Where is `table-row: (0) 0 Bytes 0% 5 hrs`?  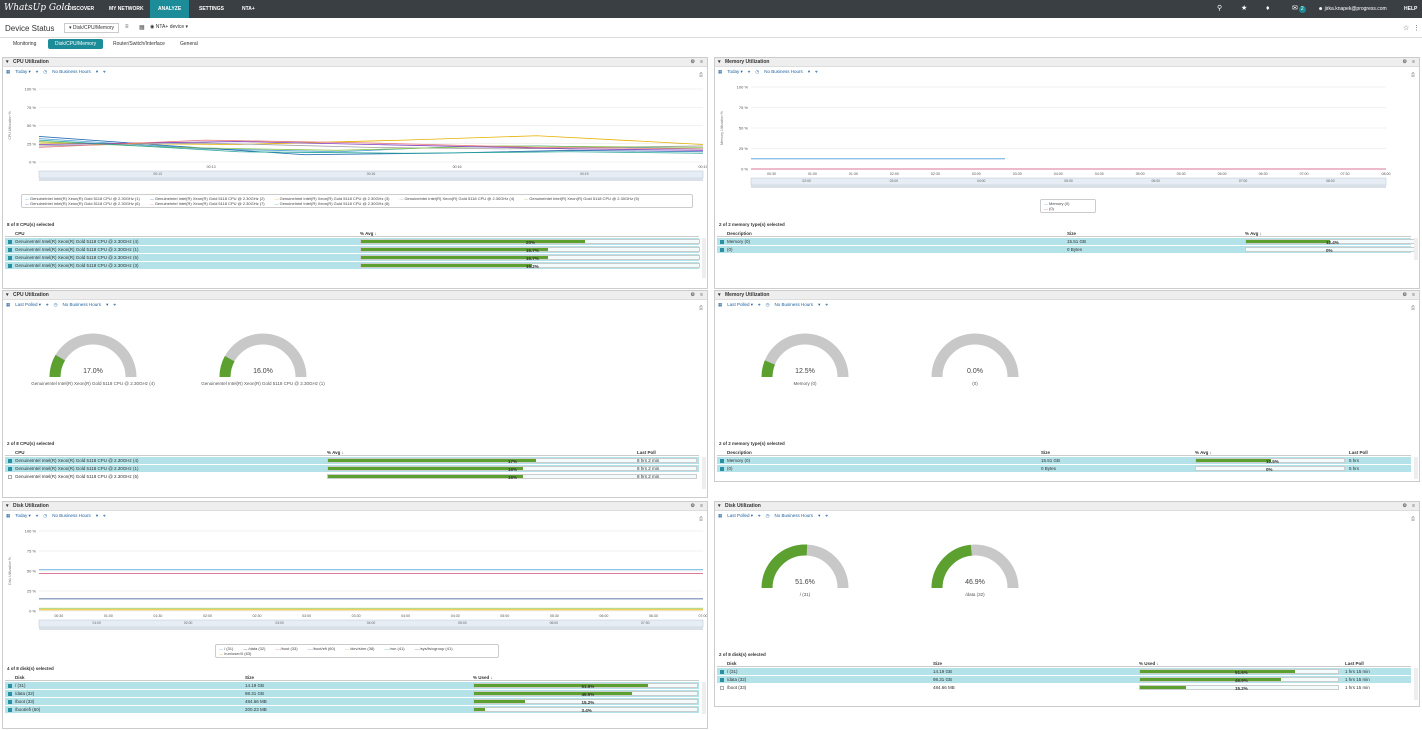 table-row: (0) 0 Bytes 0% 5 hrs is located at coordinates (1064, 468).